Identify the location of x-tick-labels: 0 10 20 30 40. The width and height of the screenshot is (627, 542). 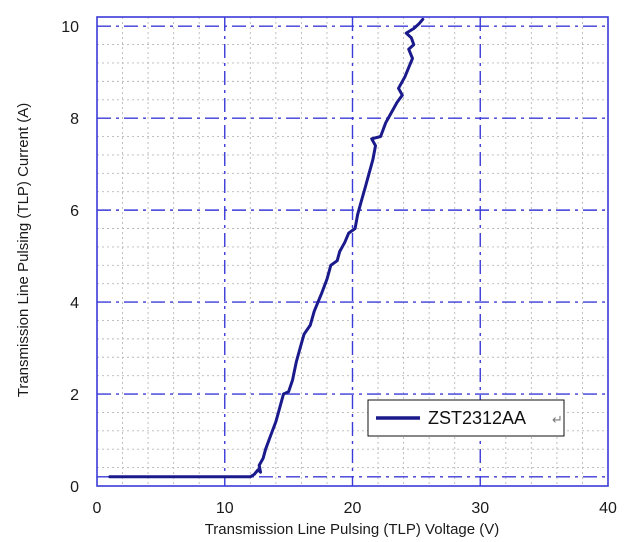
(355, 508).